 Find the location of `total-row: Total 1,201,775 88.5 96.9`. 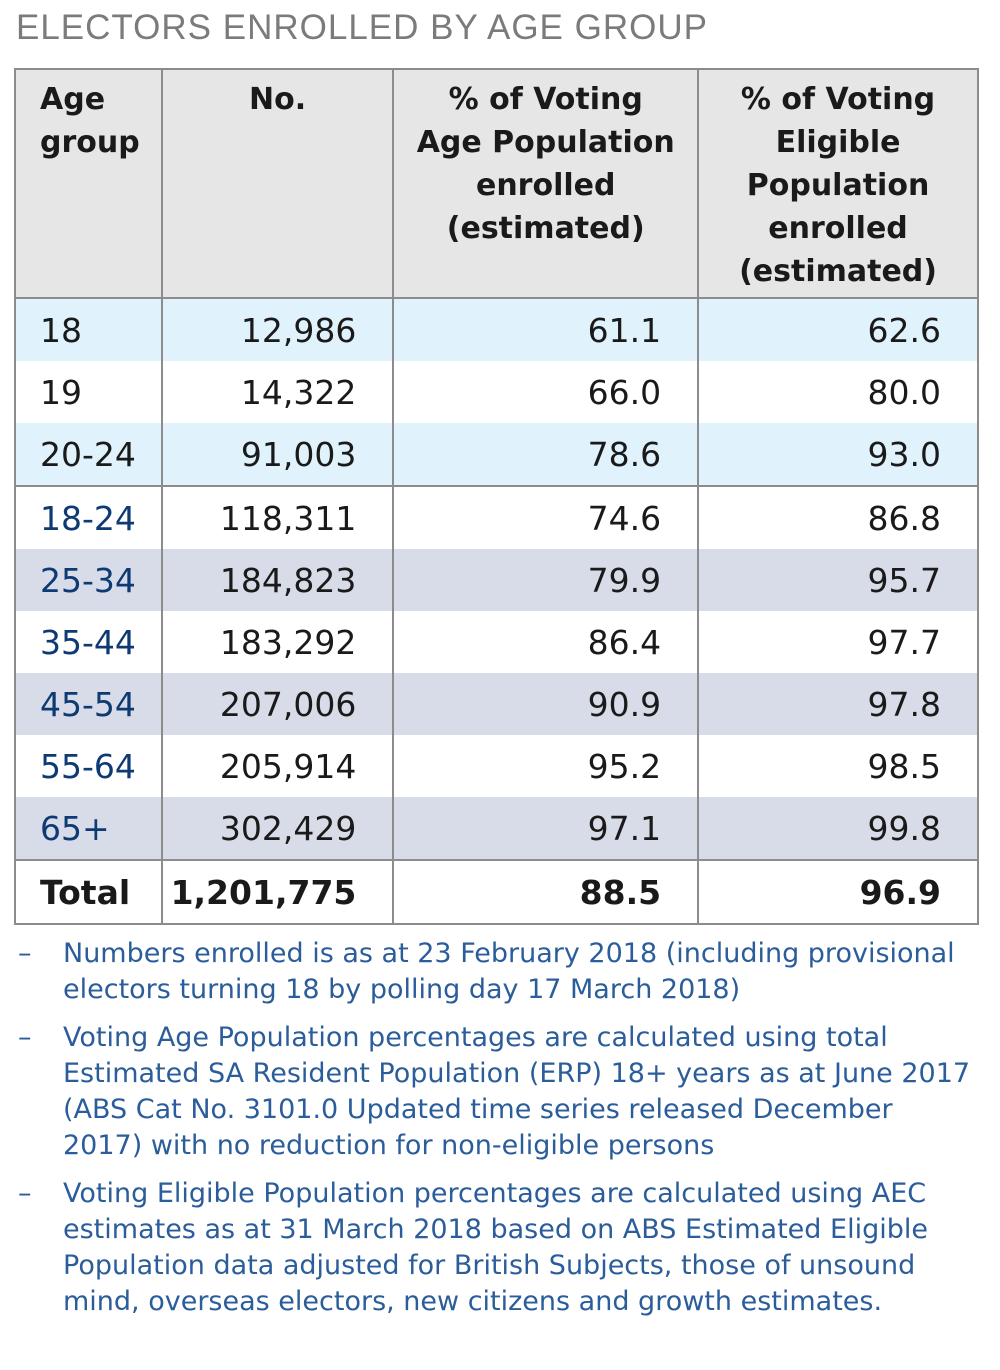

total-row: Total 1,201,775 88.5 96.9 is located at coordinates (496, 891).